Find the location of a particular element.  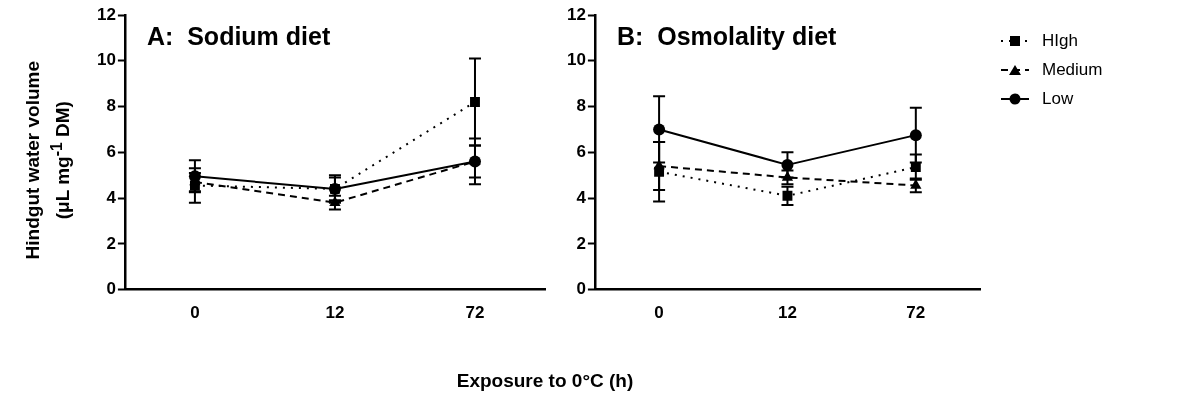

legend-label: Medium is located at coordinates (1072, 69).